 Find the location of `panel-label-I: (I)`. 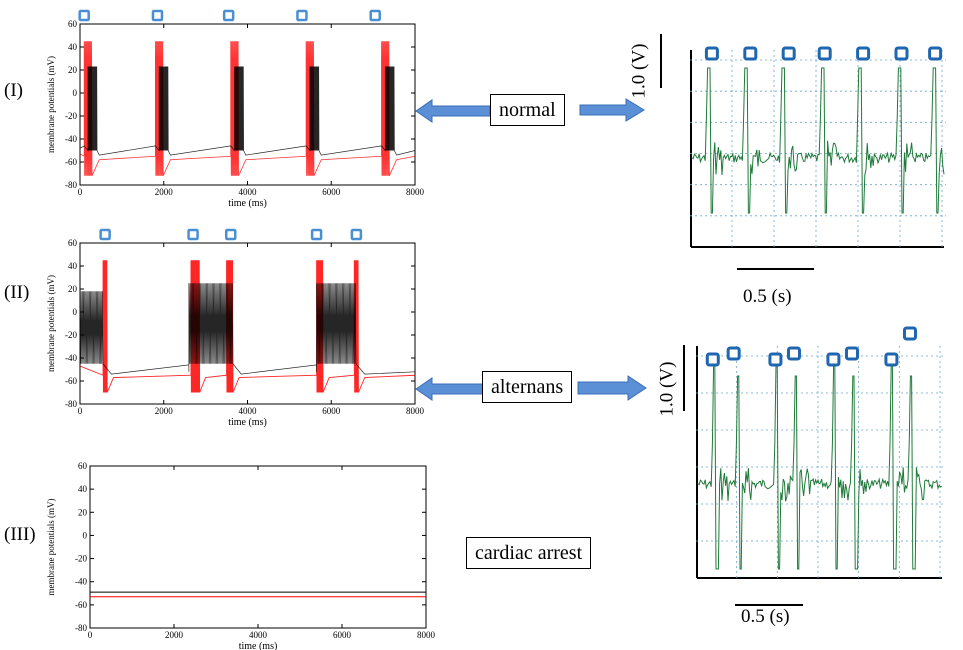

panel-label-I: (I) is located at coordinates (13, 90).